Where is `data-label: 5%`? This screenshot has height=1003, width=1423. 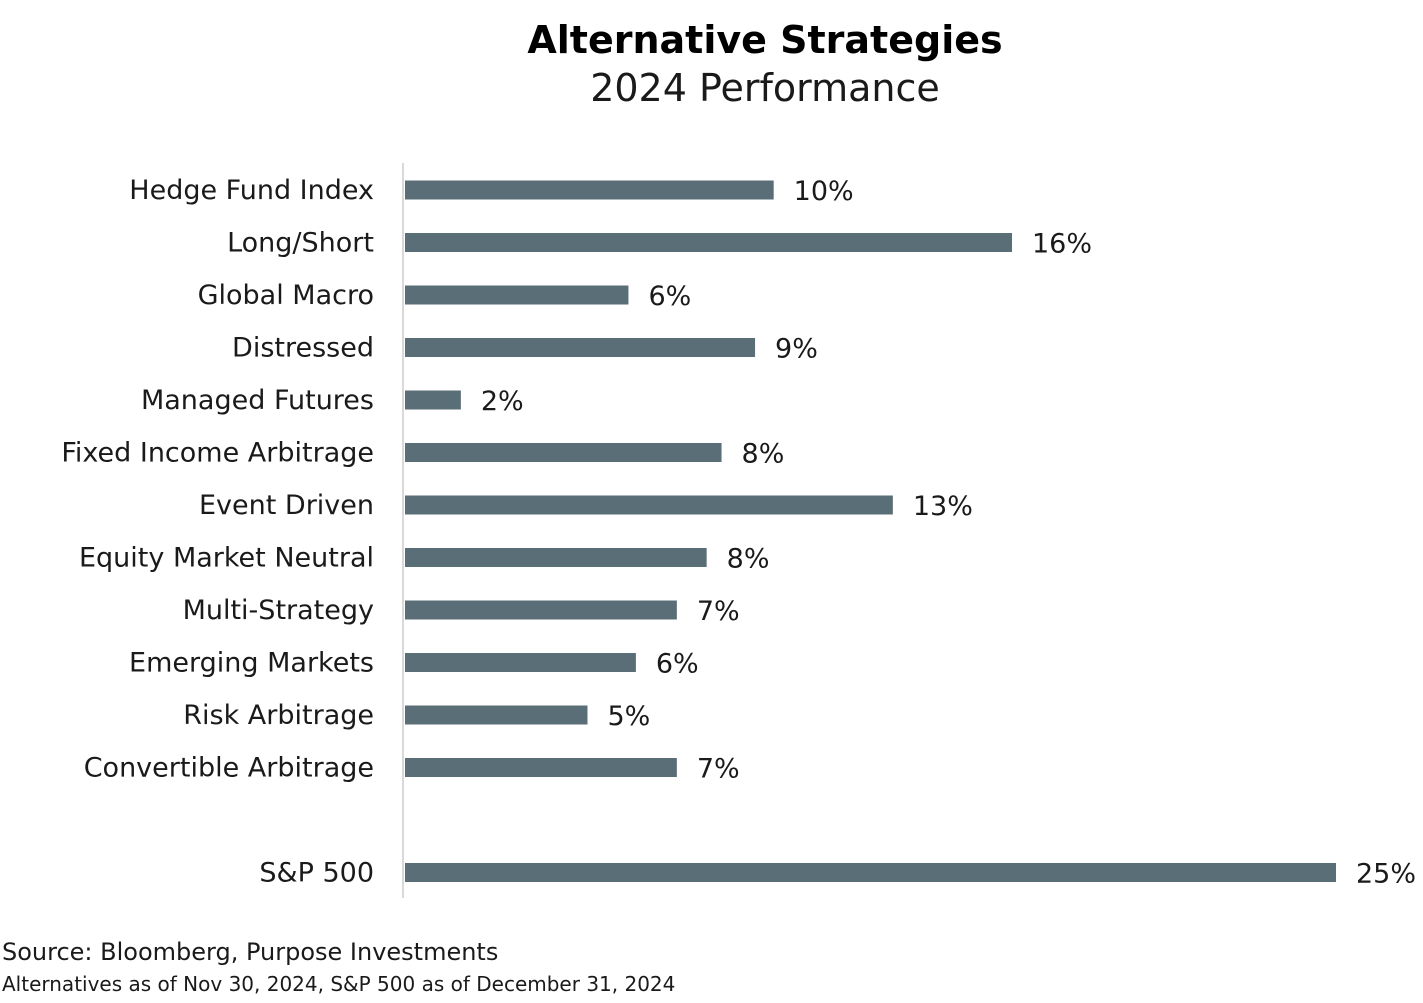
data-label: 5% is located at coordinates (628, 716).